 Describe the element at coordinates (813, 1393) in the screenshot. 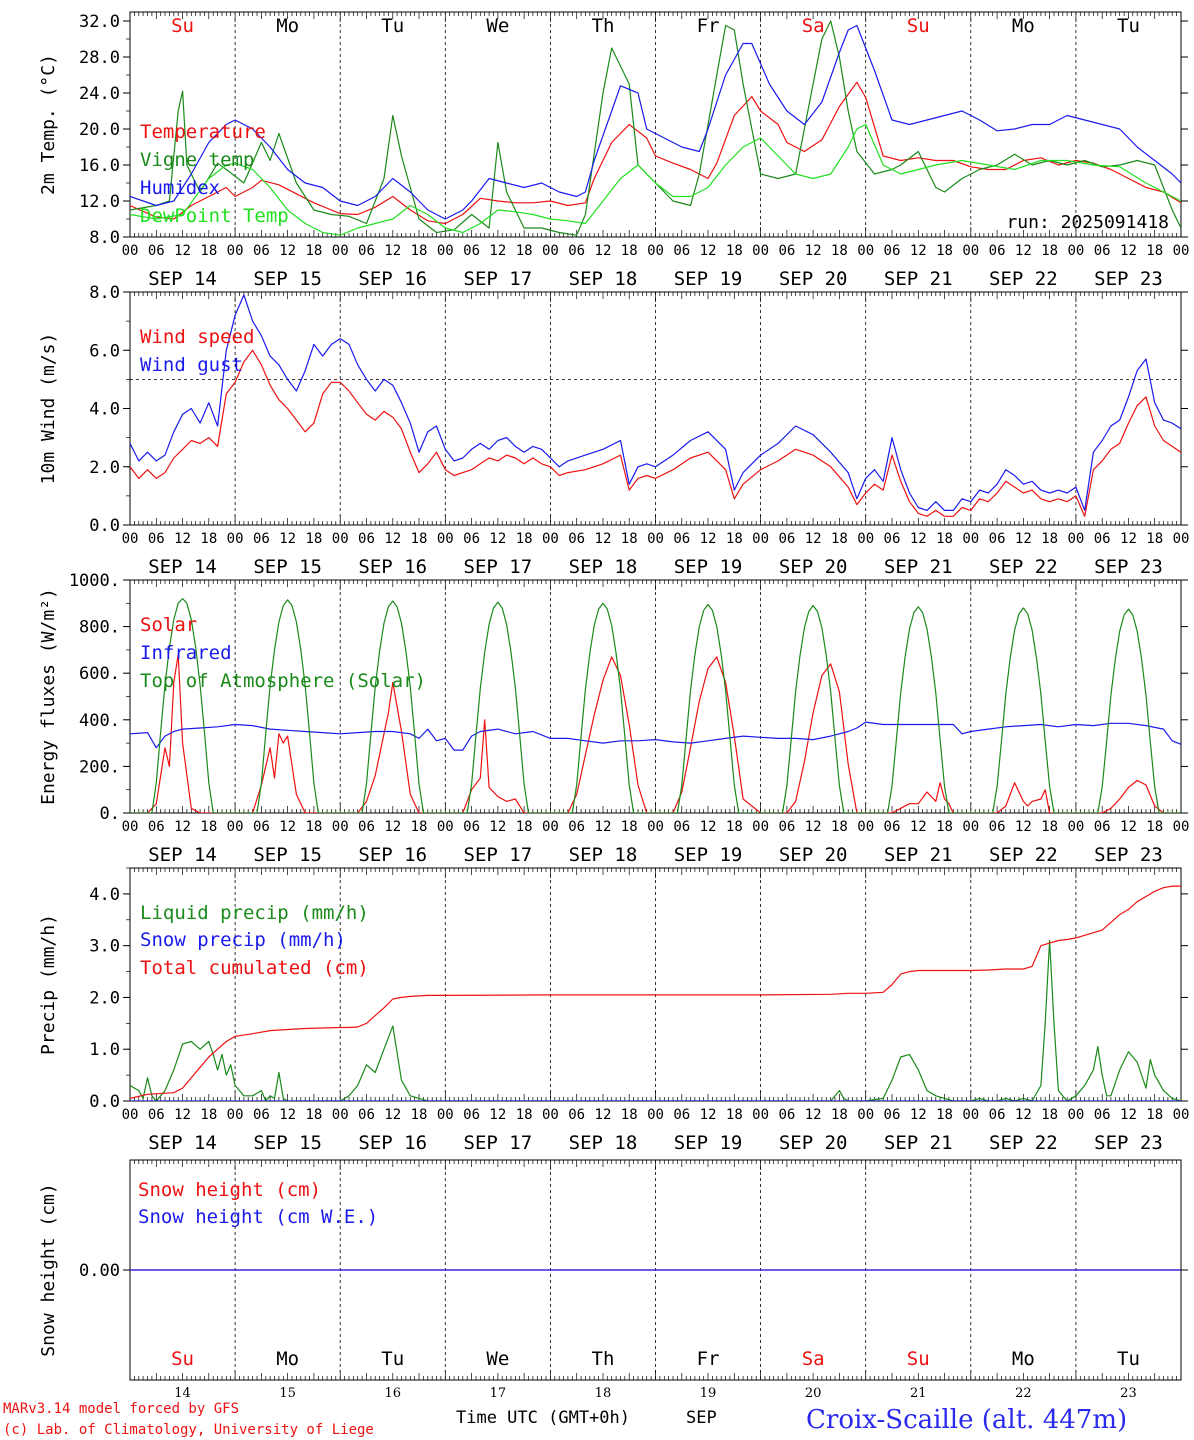

I see `day-number-label: 20` at that location.